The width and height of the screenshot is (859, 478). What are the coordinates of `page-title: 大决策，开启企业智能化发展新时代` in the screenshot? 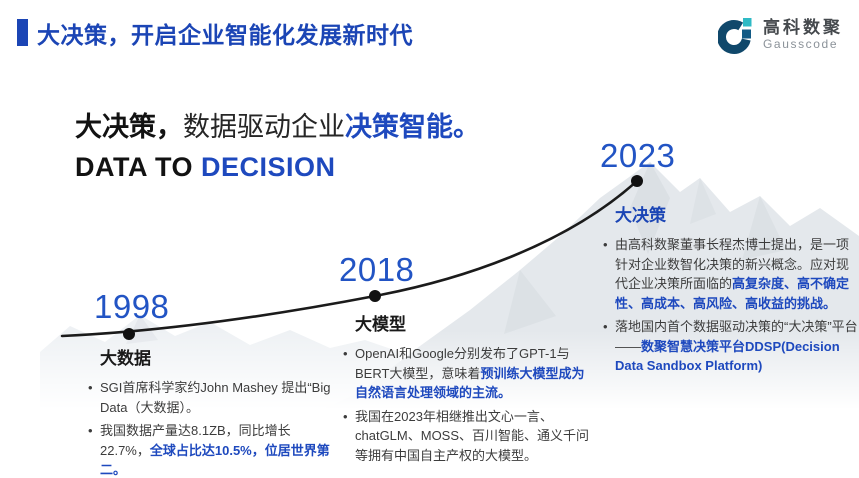 It's located at (225, 35).